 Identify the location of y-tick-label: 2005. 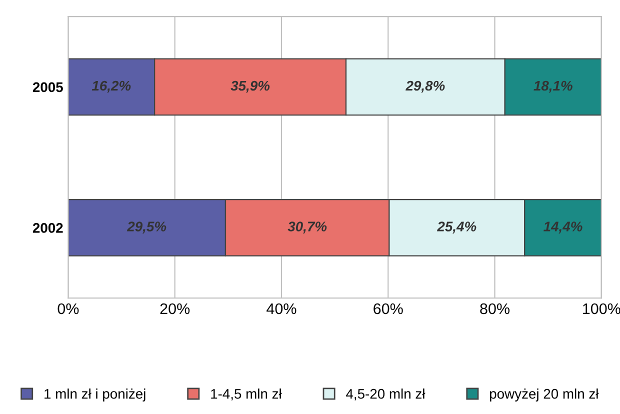
(47, 87).